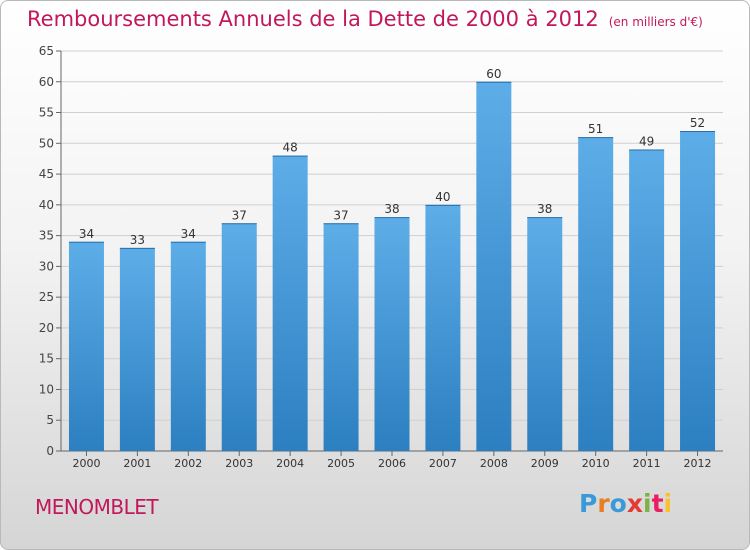  I want to click on y-tick-label: 30, so click(46, 266).